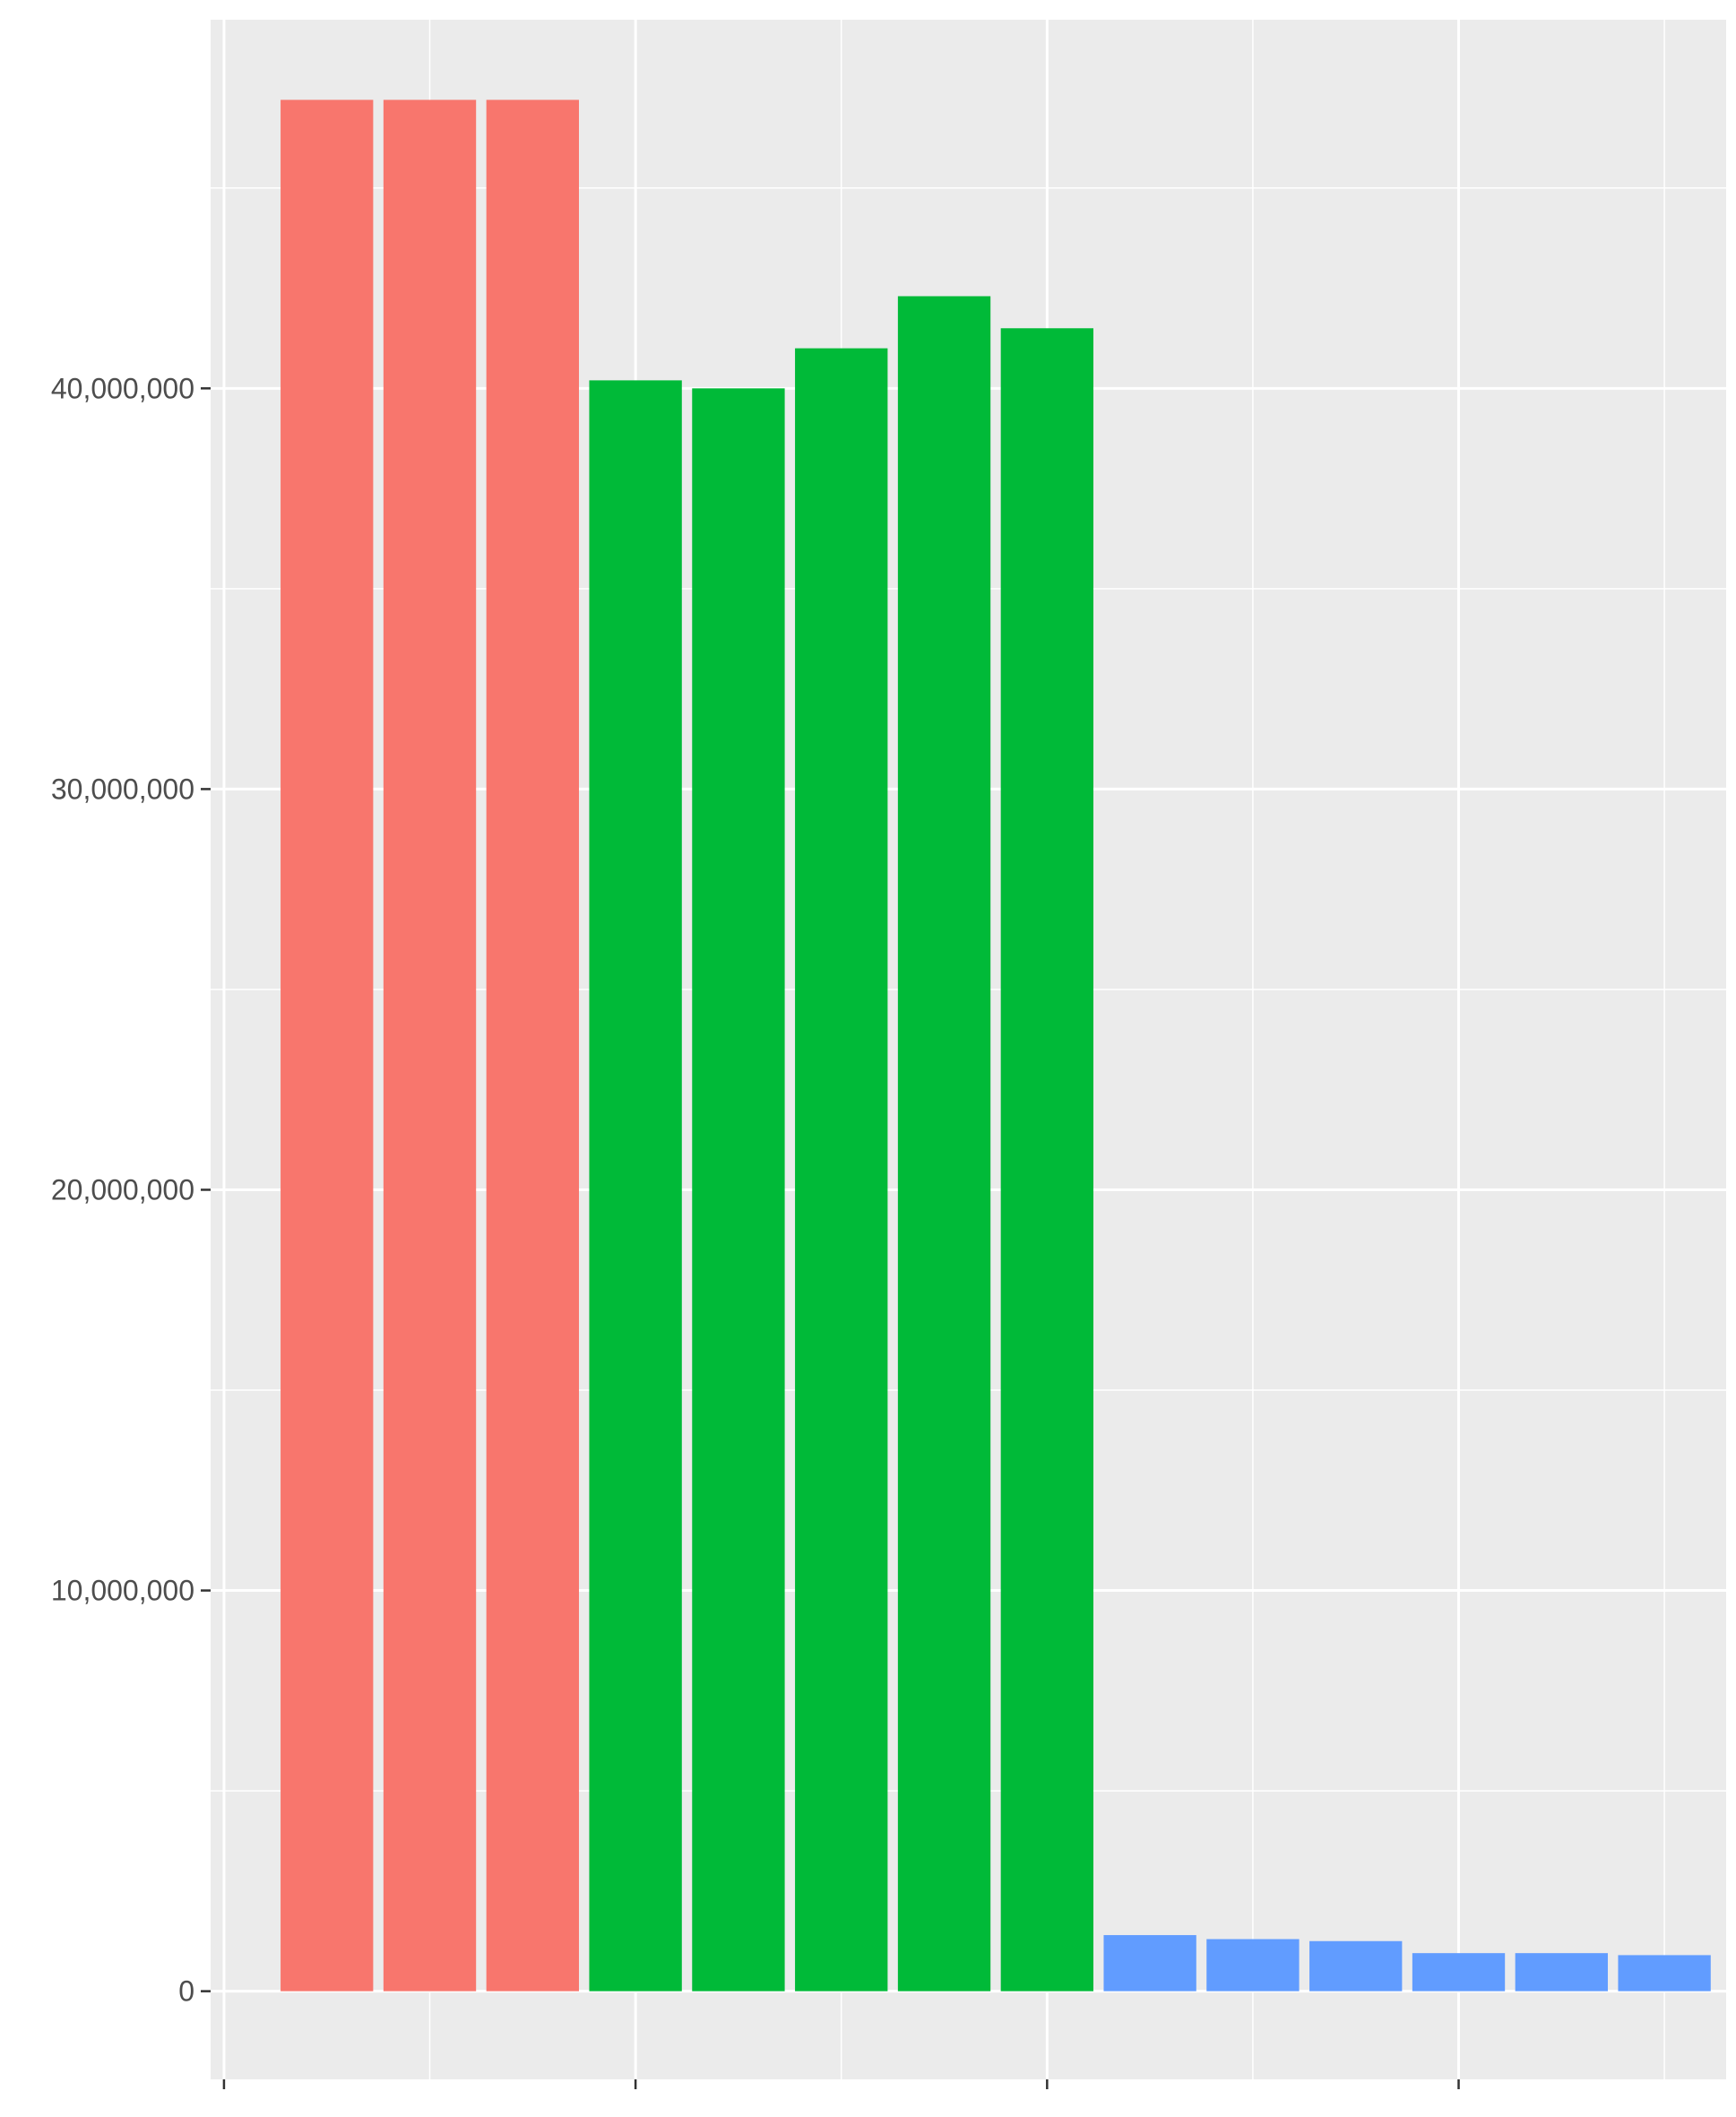 The height and width of the screenshot is (2117, 1736). Describe the element at coordinates (122, 388) in the screenshot. I see `y-tick-label: 40,000,000` at that location.